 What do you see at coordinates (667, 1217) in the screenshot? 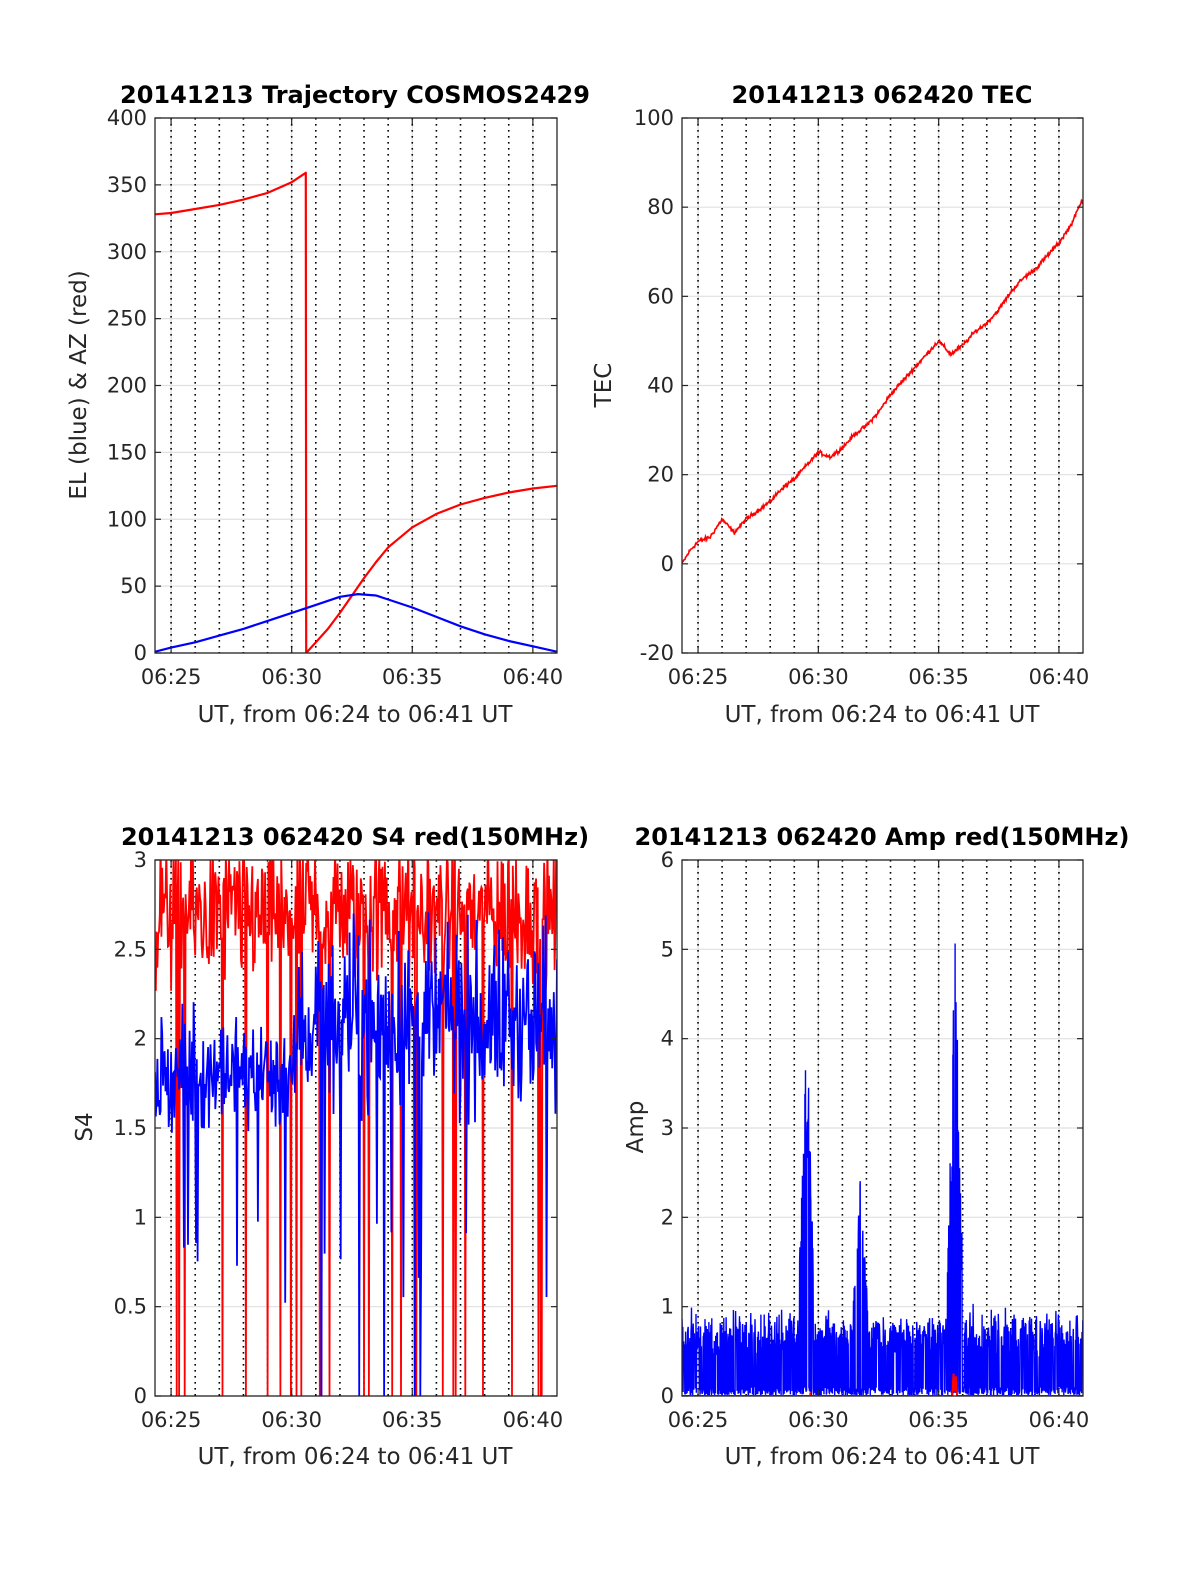
I see `amp-ytick-label-2: 2` at bounding box center [667, 1217].